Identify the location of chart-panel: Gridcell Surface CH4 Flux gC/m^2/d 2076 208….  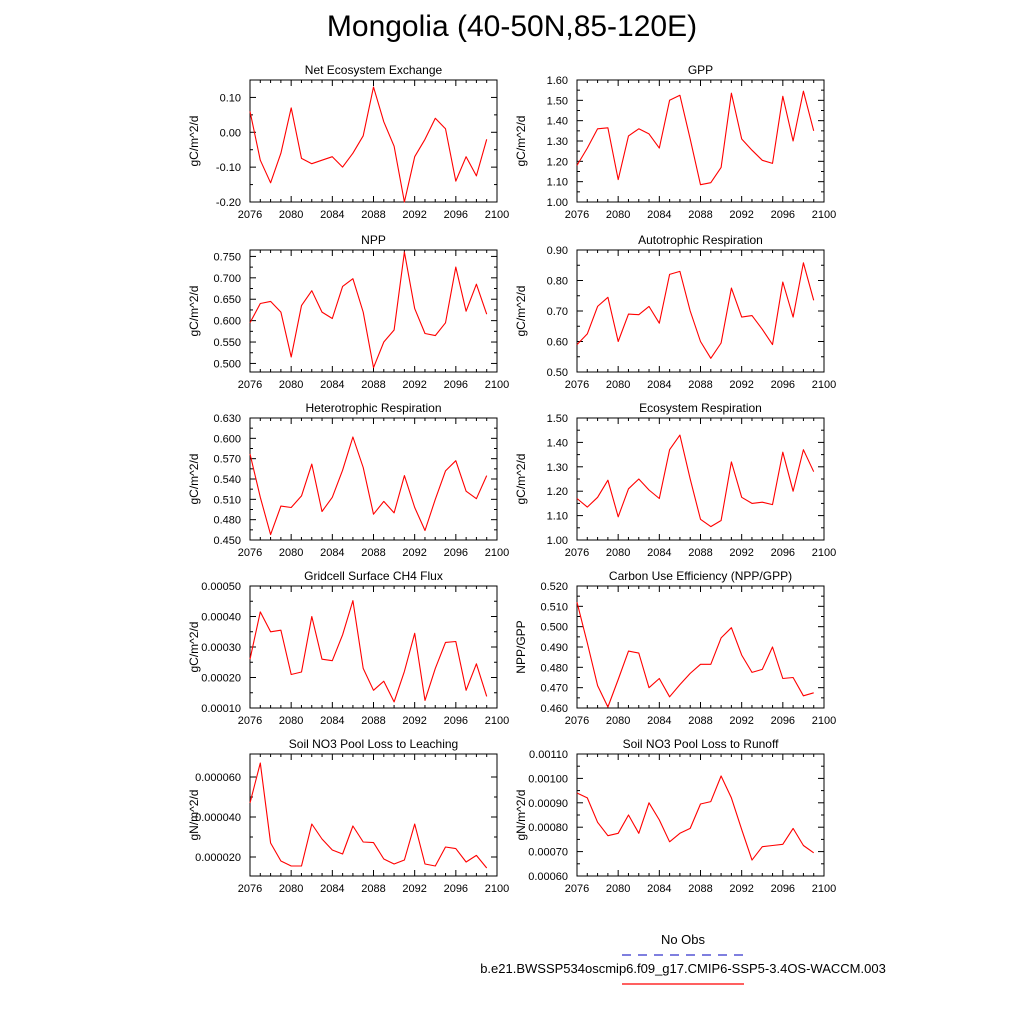
(348, 648).